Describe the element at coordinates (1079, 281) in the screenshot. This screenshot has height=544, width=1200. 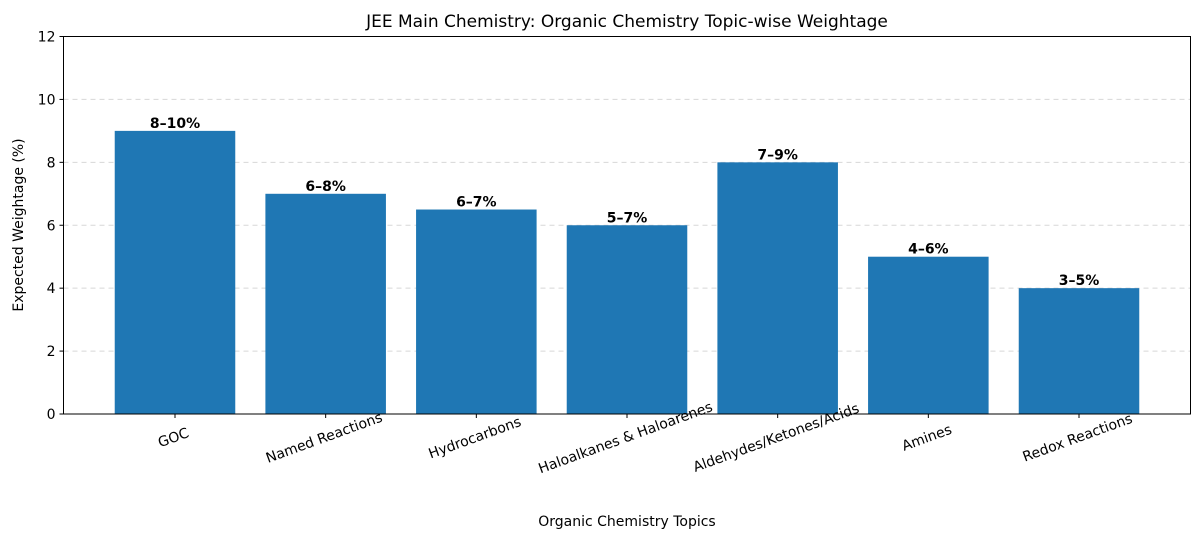
I see `data-label: 3–5%` at that location.